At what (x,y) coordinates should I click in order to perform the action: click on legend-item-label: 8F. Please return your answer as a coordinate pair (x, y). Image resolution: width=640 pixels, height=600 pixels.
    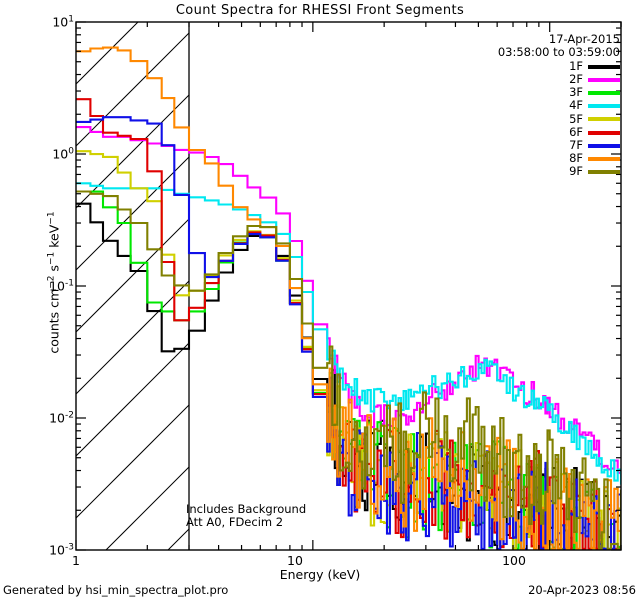
    Looking at the image, I should click on (576, 158).